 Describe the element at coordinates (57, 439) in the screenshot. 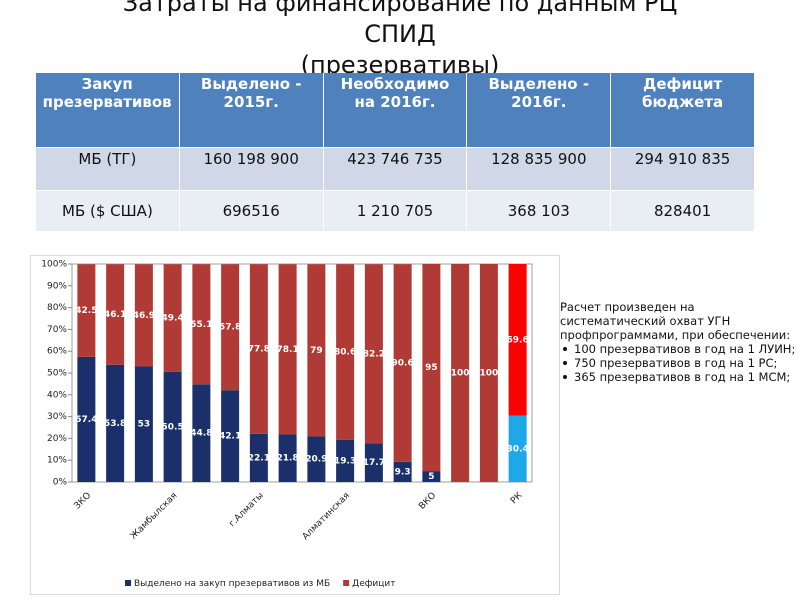

I see `y-tick-label: 20%` at that location.